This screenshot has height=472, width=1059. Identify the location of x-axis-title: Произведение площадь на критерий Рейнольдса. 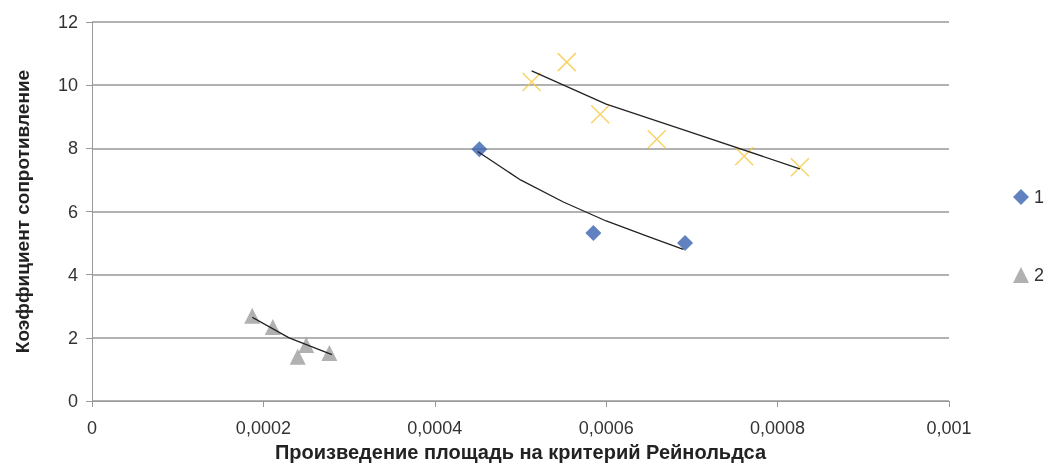
(520, 451).